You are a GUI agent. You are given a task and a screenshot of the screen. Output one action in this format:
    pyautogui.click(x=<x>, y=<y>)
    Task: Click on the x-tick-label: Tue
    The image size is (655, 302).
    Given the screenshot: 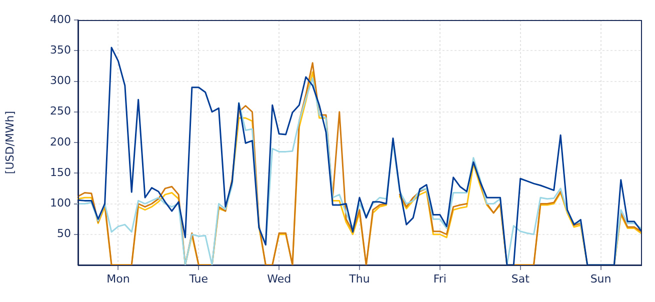 What is the action you would take?
    pyautogui.click(x=198, y=279)
    